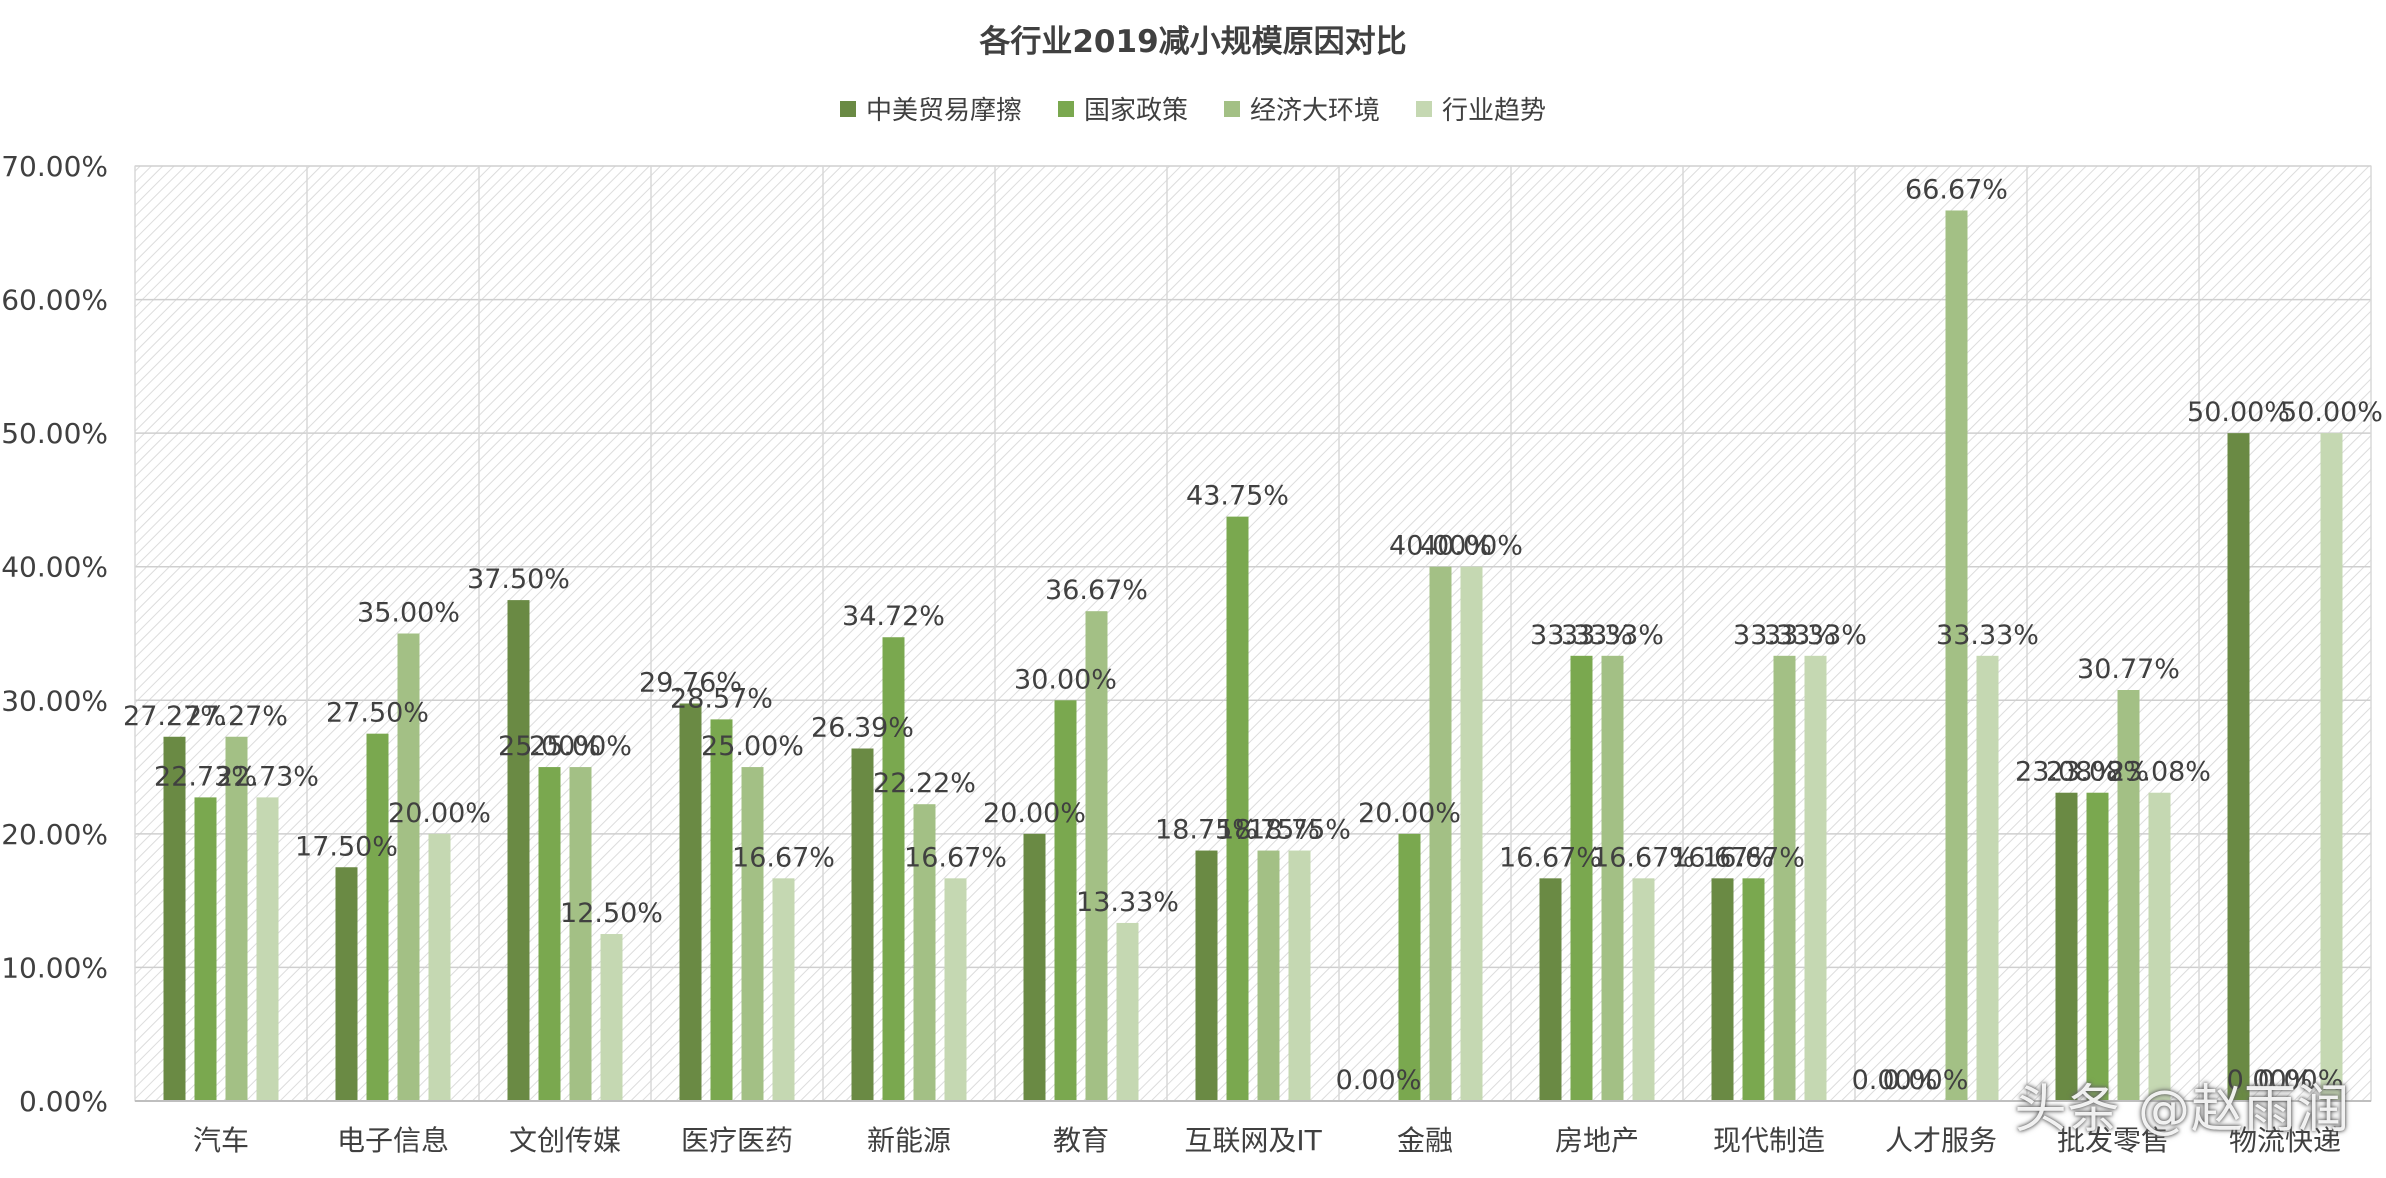 The image size is (2386, 1178). I want to click on x-tick-label: 现代制造, so click(1769, 1140).